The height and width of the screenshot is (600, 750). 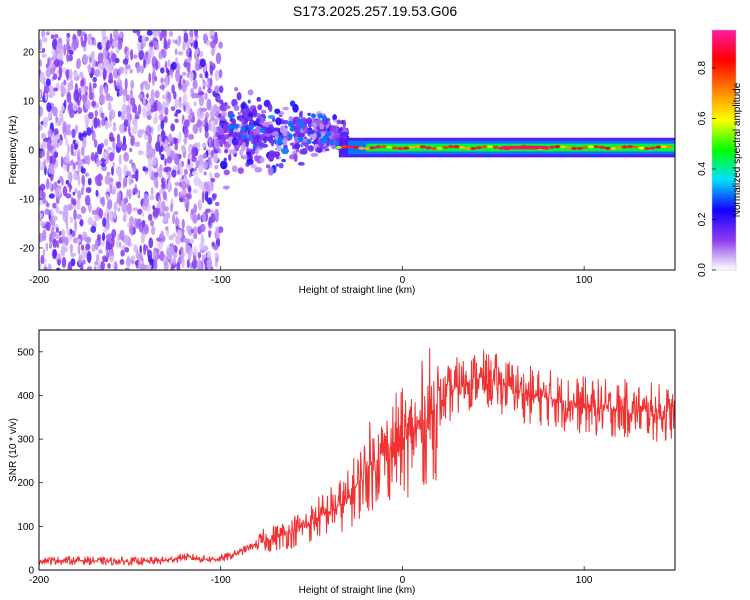 What do you see at coordinates (31, 571) in the screenshot?
I see `y-tick-label: 0` at bounding box center [31, 571].